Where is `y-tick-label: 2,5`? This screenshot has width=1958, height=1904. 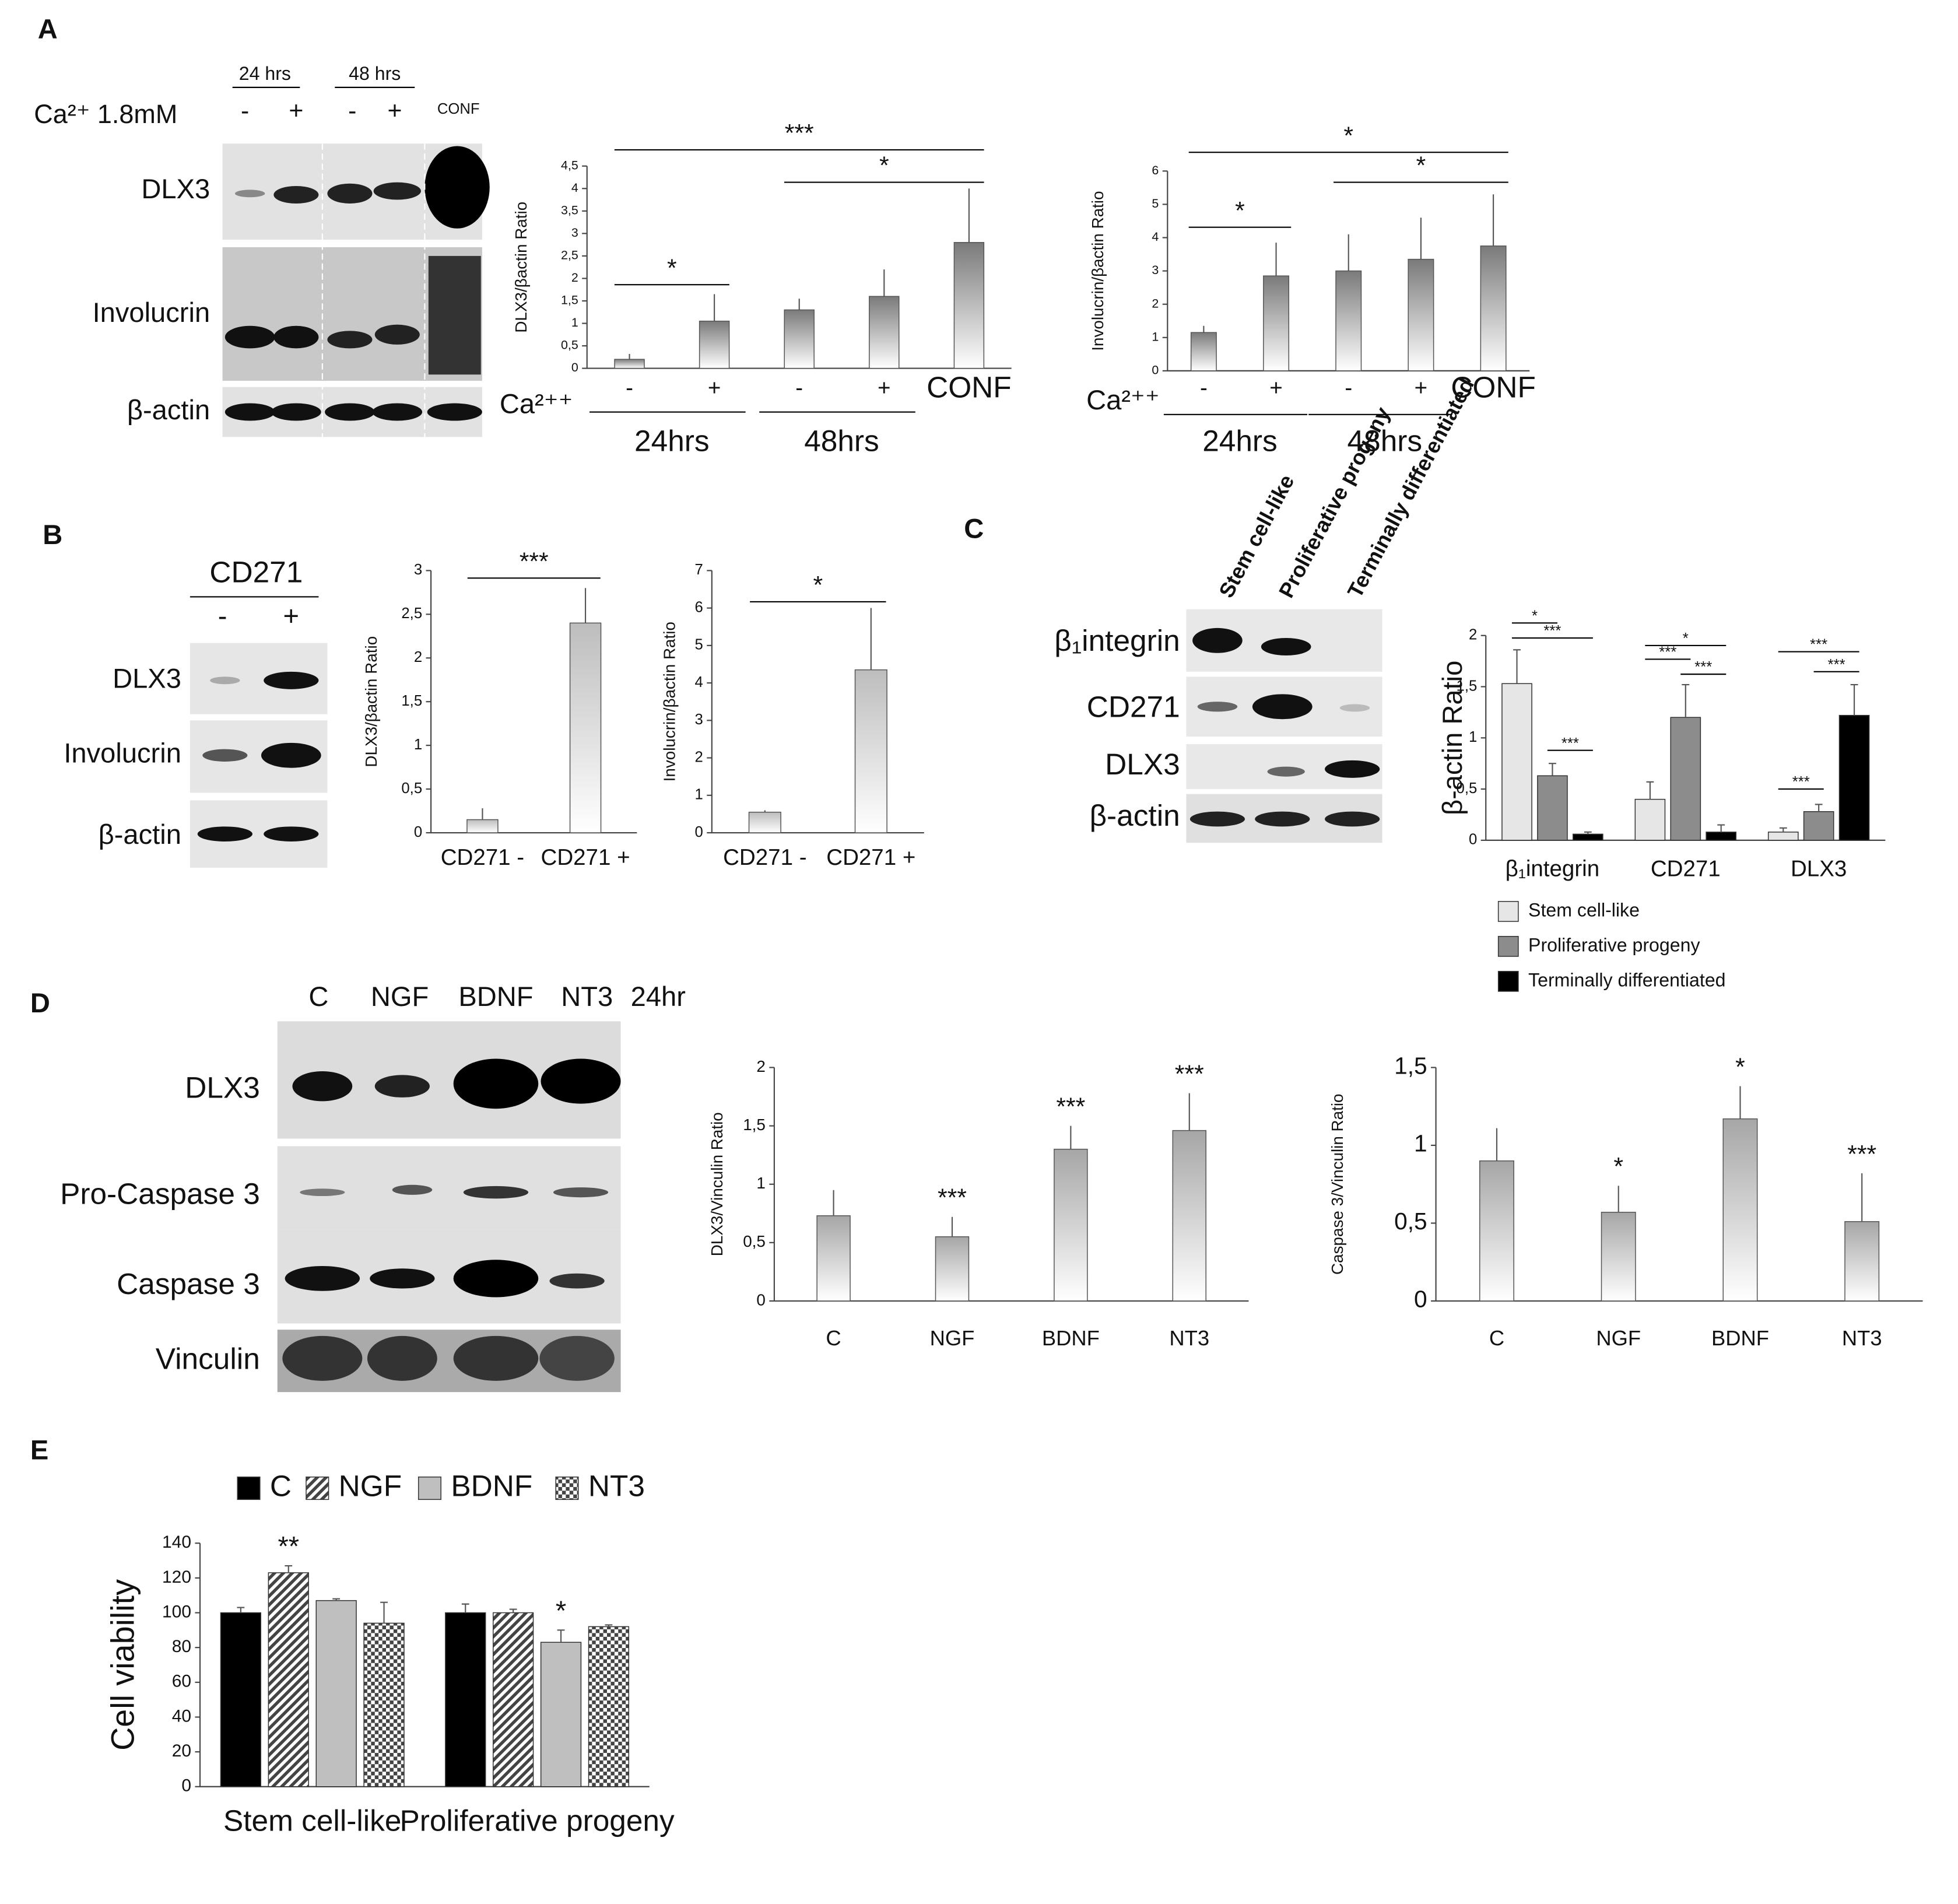
y-tick-label: 2,5 is located at coordinates (411, 613).